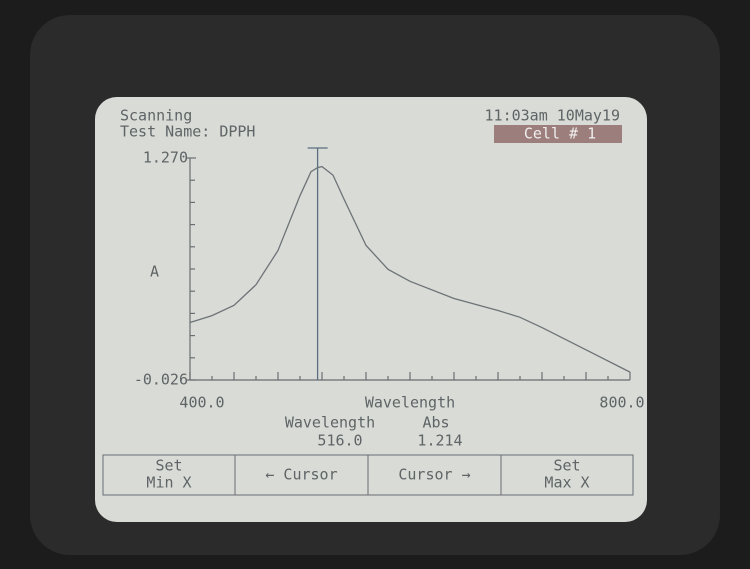 The width and height of the screenshot is (750, 569). Describe the element at coordinates (165, 158) in the screenshot. I see `y-tick-label: 1.270` at that location.